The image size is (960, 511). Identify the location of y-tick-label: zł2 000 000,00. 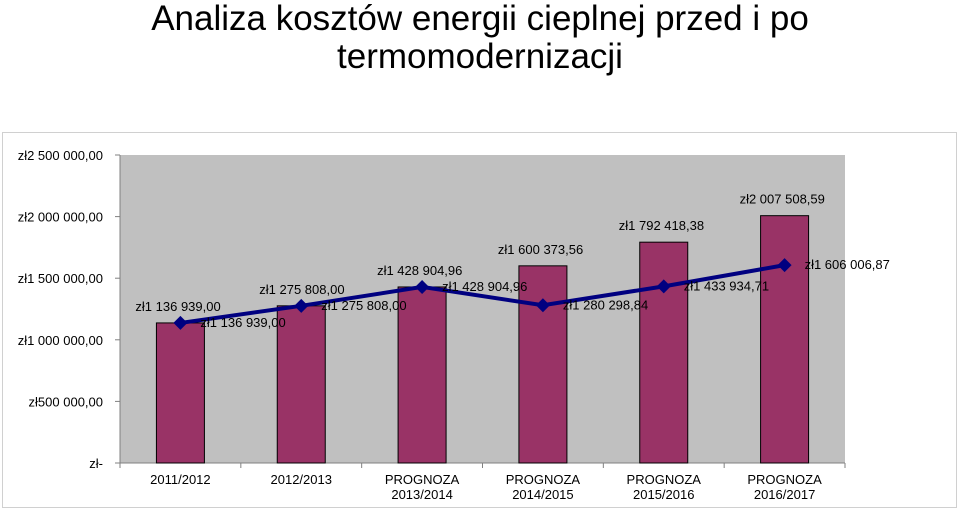
(60, 217).